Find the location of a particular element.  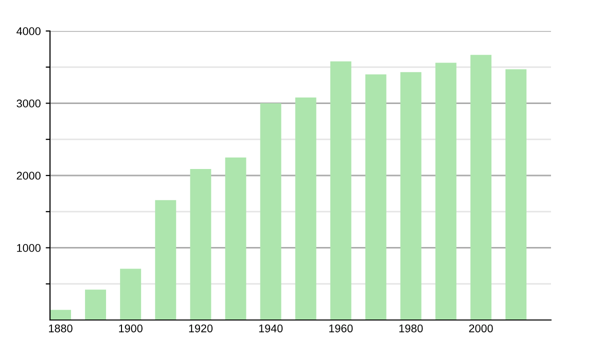

y-tick-label: 2000 is located at coordinates (28, 176).